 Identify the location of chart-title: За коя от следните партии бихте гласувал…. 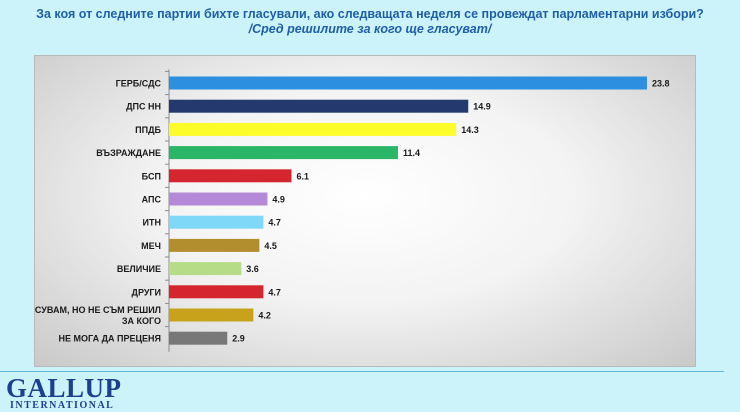
(370, 14).